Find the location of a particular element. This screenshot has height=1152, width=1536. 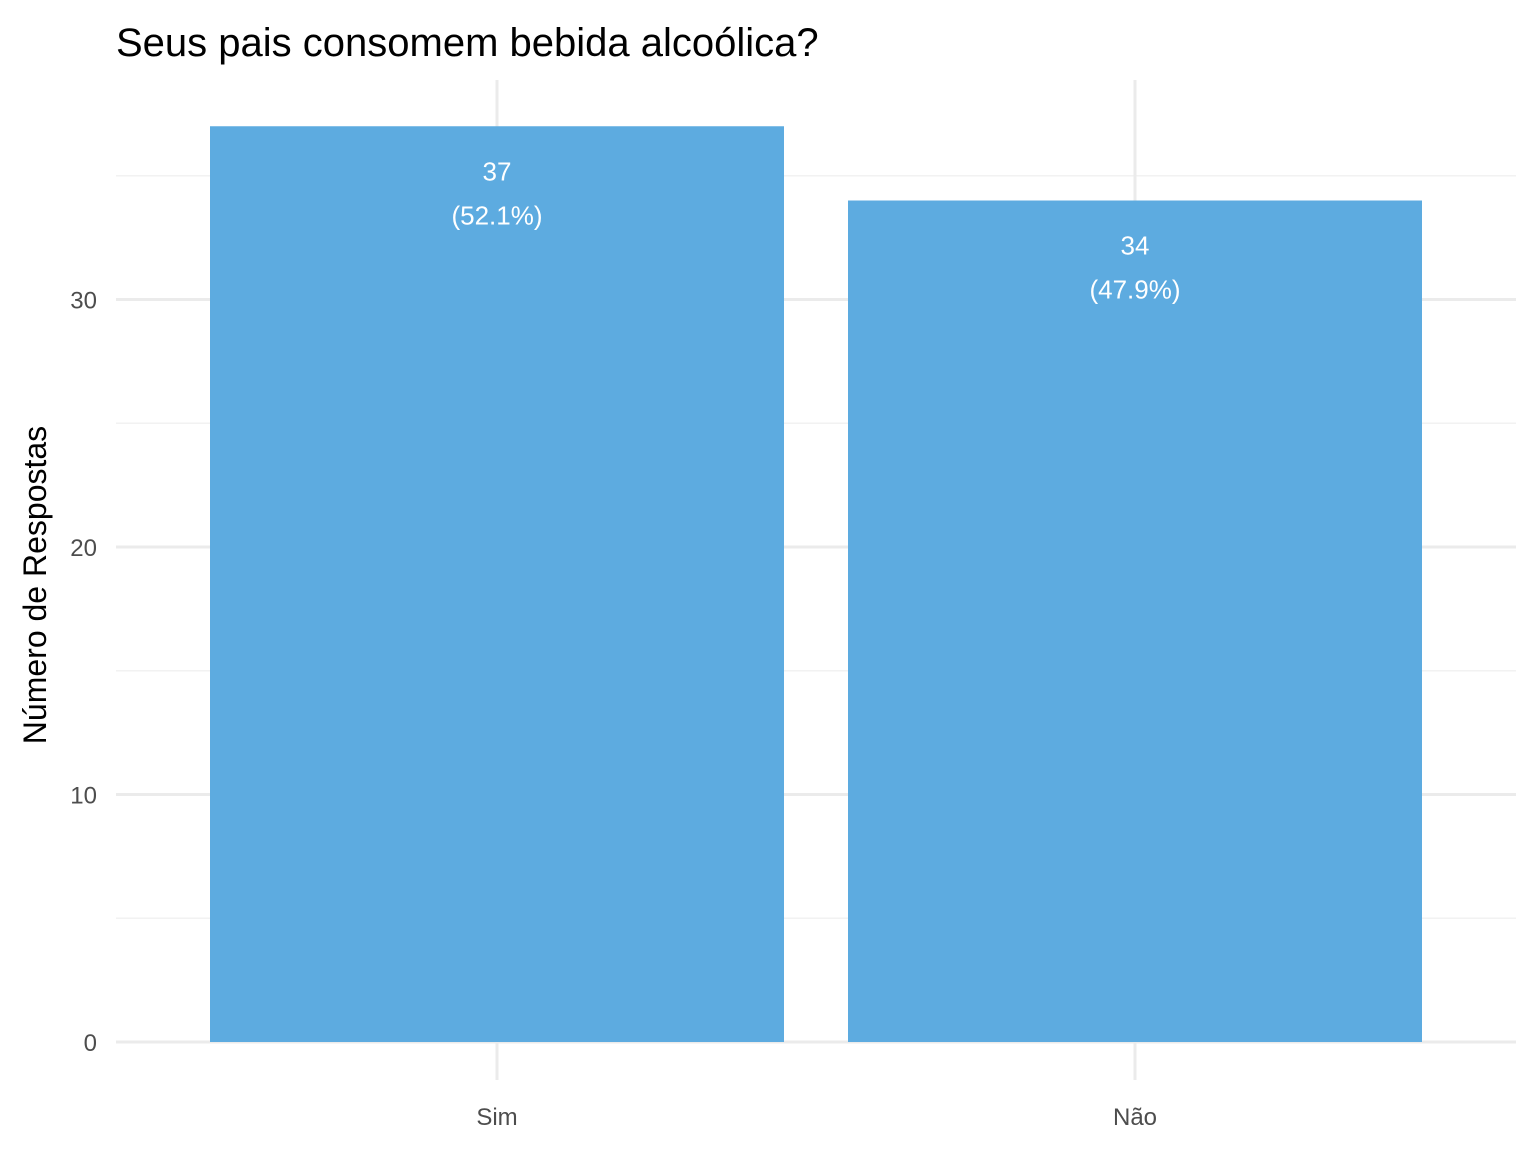

y-axis-label: Número de Respostas is located at coordinates (35, 585).